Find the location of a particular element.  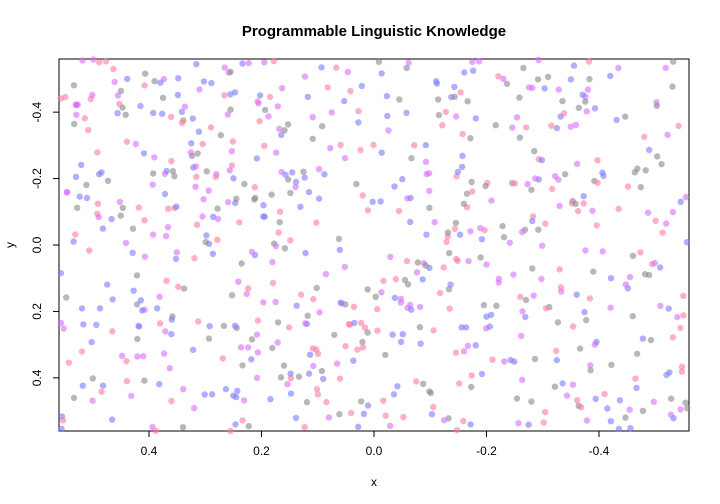

y-tick-label: -0.4 is located at coordinates (37, 111).